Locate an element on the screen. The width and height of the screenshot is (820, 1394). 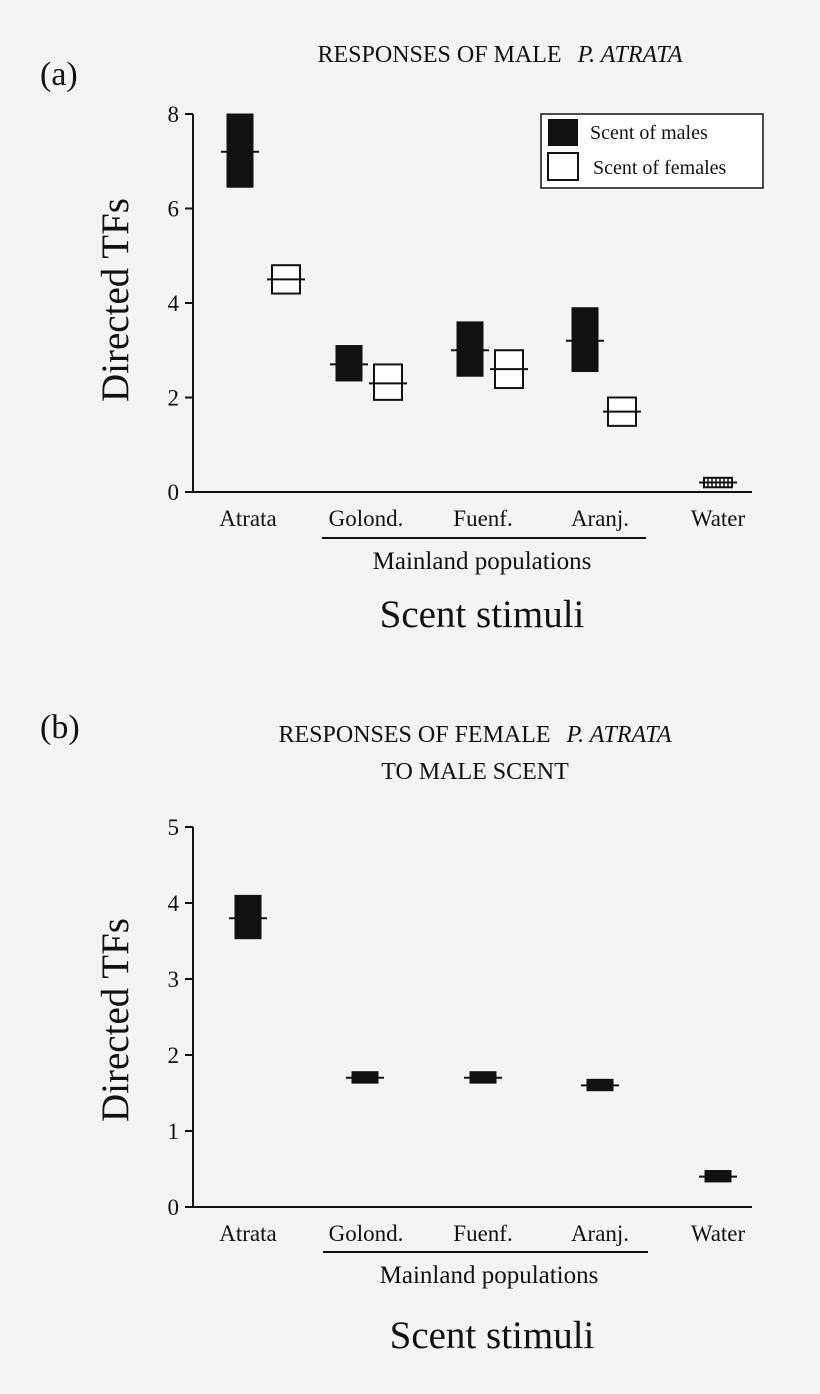
panel-b-x-ticks: Atrata Golond. Fuenf. Aranj. Water is located at coordinates (482, 1233).